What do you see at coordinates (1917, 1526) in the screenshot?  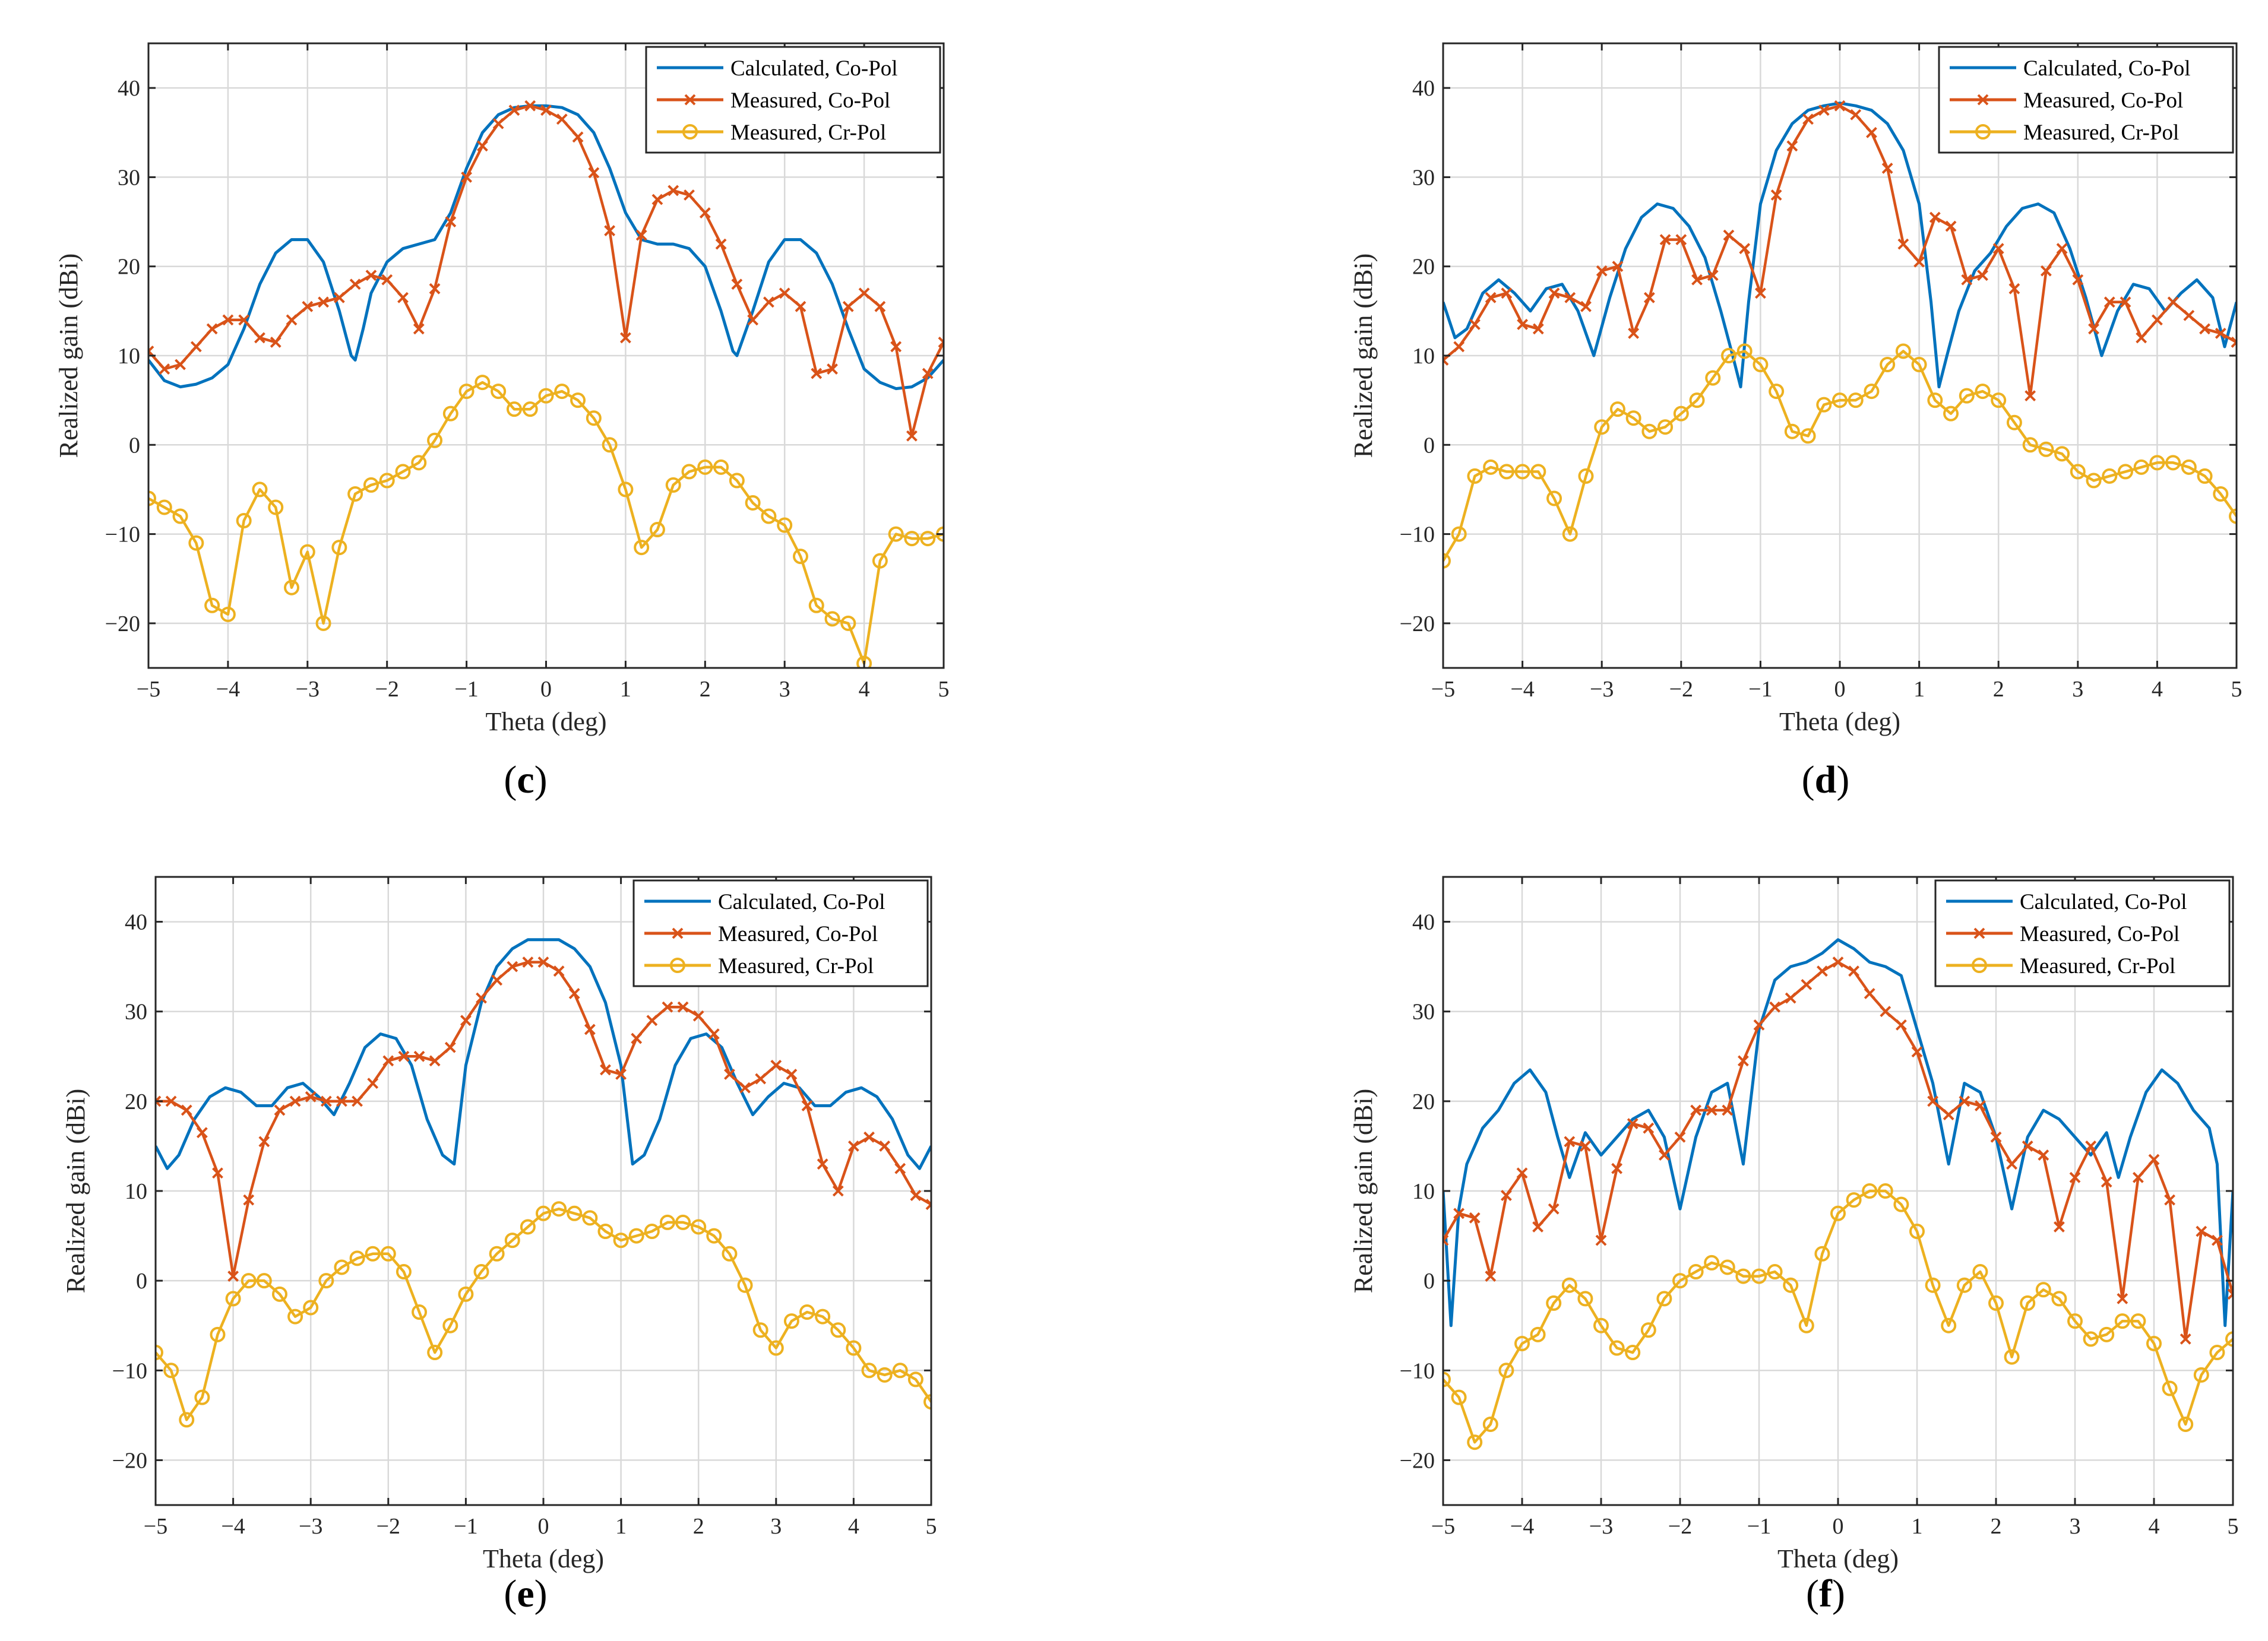 I see `x-tick-label: 1` at bounding box center [1917, 1526].